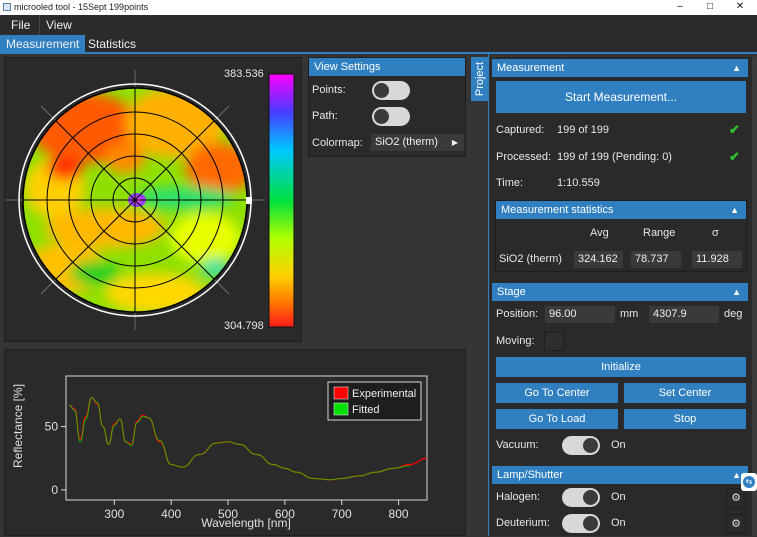  I want to click on go-to-center-button: Go To Center, so click(557, 393).